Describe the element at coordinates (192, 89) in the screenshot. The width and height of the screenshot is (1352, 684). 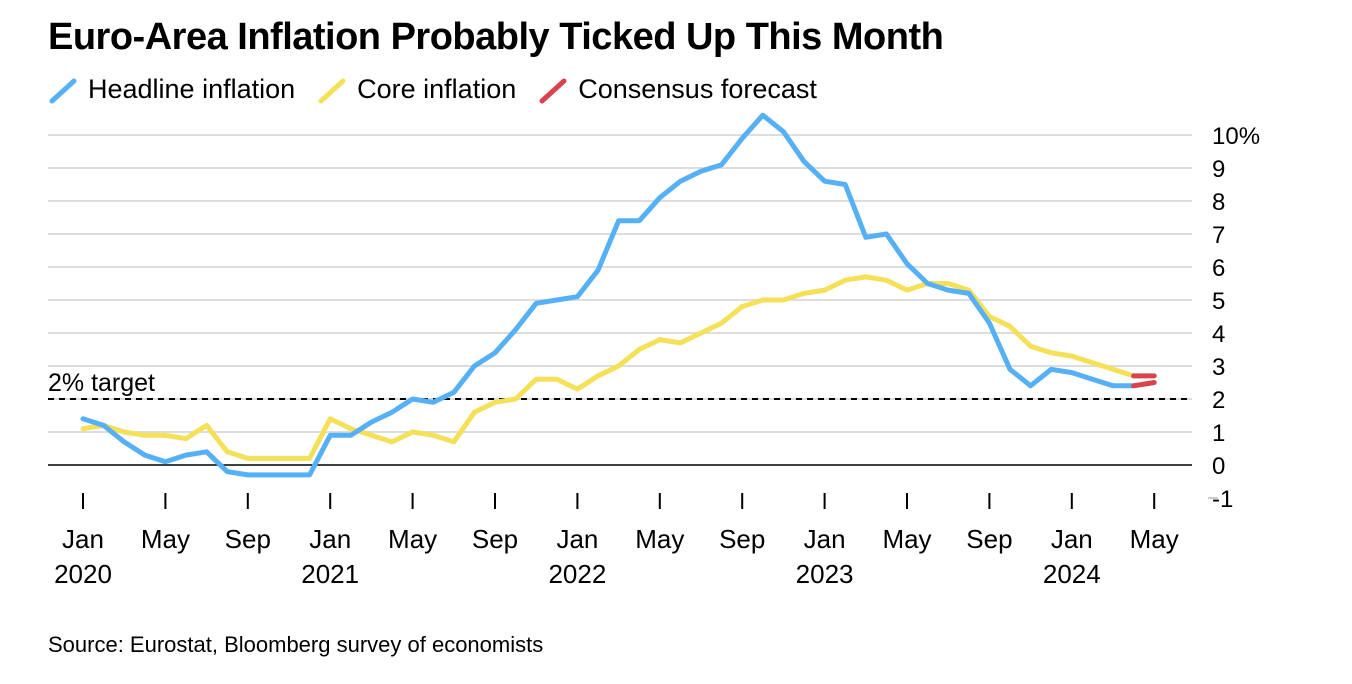
I see `legend-label-headline: Headline inflation` at that location.